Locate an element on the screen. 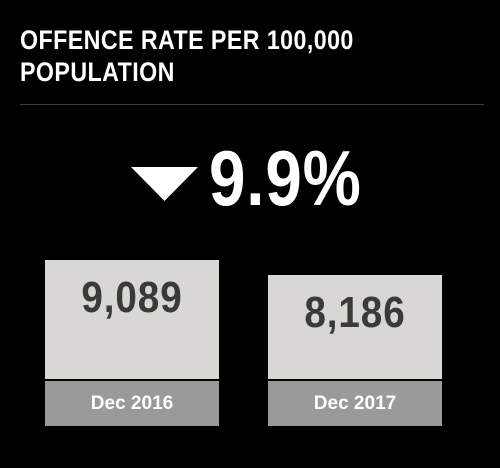  page-title: OFFENCE RATE PER 100,000 POPULATION is located at coordinates (187, 56).